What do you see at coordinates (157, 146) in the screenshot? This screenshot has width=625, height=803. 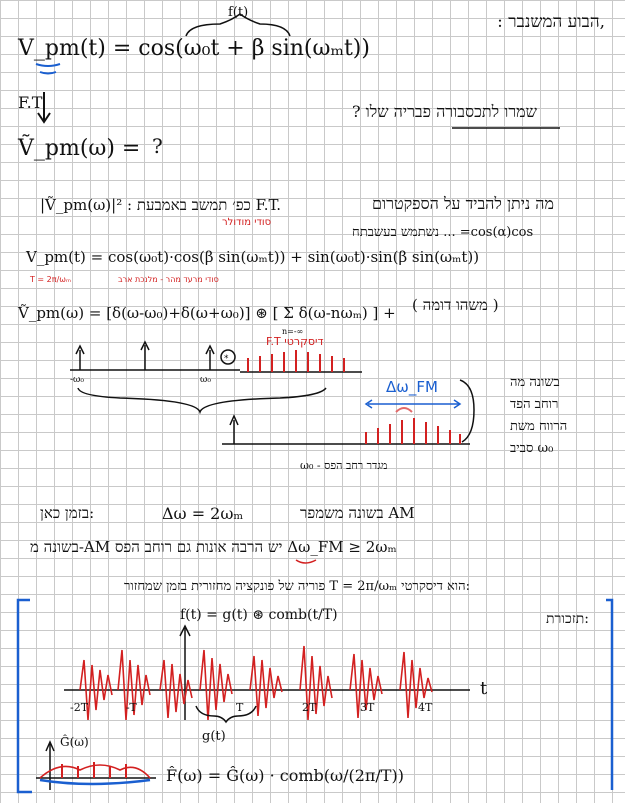 I see `question-mark: ?` at bounding box center [157, 146].